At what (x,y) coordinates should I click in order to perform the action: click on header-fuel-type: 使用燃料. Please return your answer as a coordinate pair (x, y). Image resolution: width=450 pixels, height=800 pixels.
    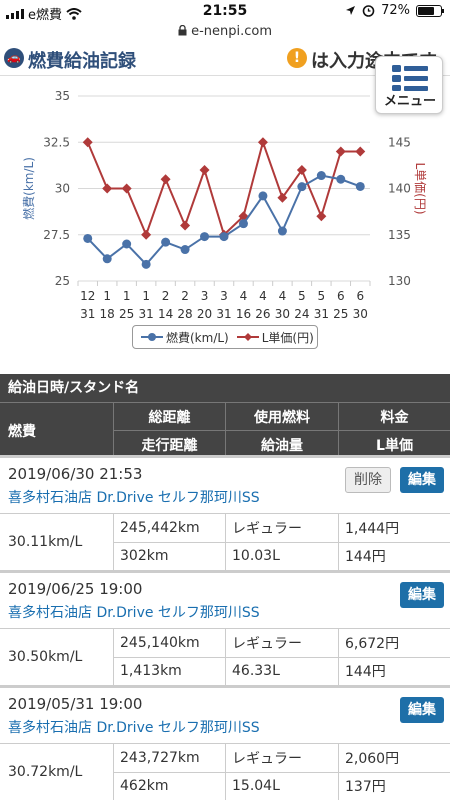
    Looking at the image, I should click on (282, 416).